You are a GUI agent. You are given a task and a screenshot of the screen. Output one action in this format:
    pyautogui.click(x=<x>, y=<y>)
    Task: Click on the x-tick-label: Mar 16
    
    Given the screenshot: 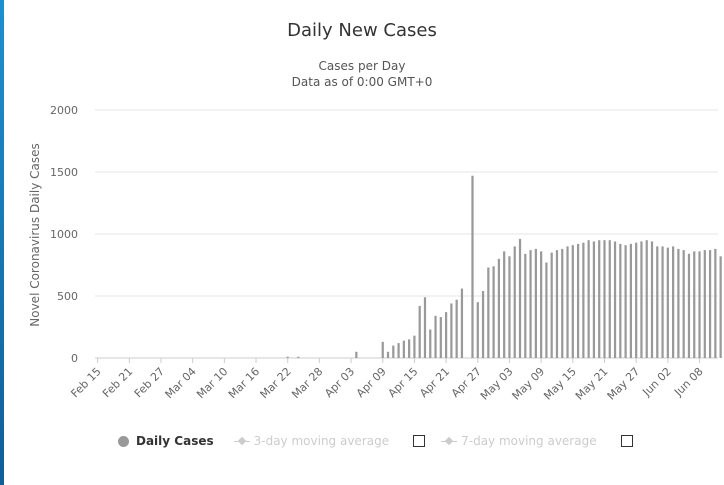 What is the action you would take?
    pyautogui.click(x=244, y=383)
    